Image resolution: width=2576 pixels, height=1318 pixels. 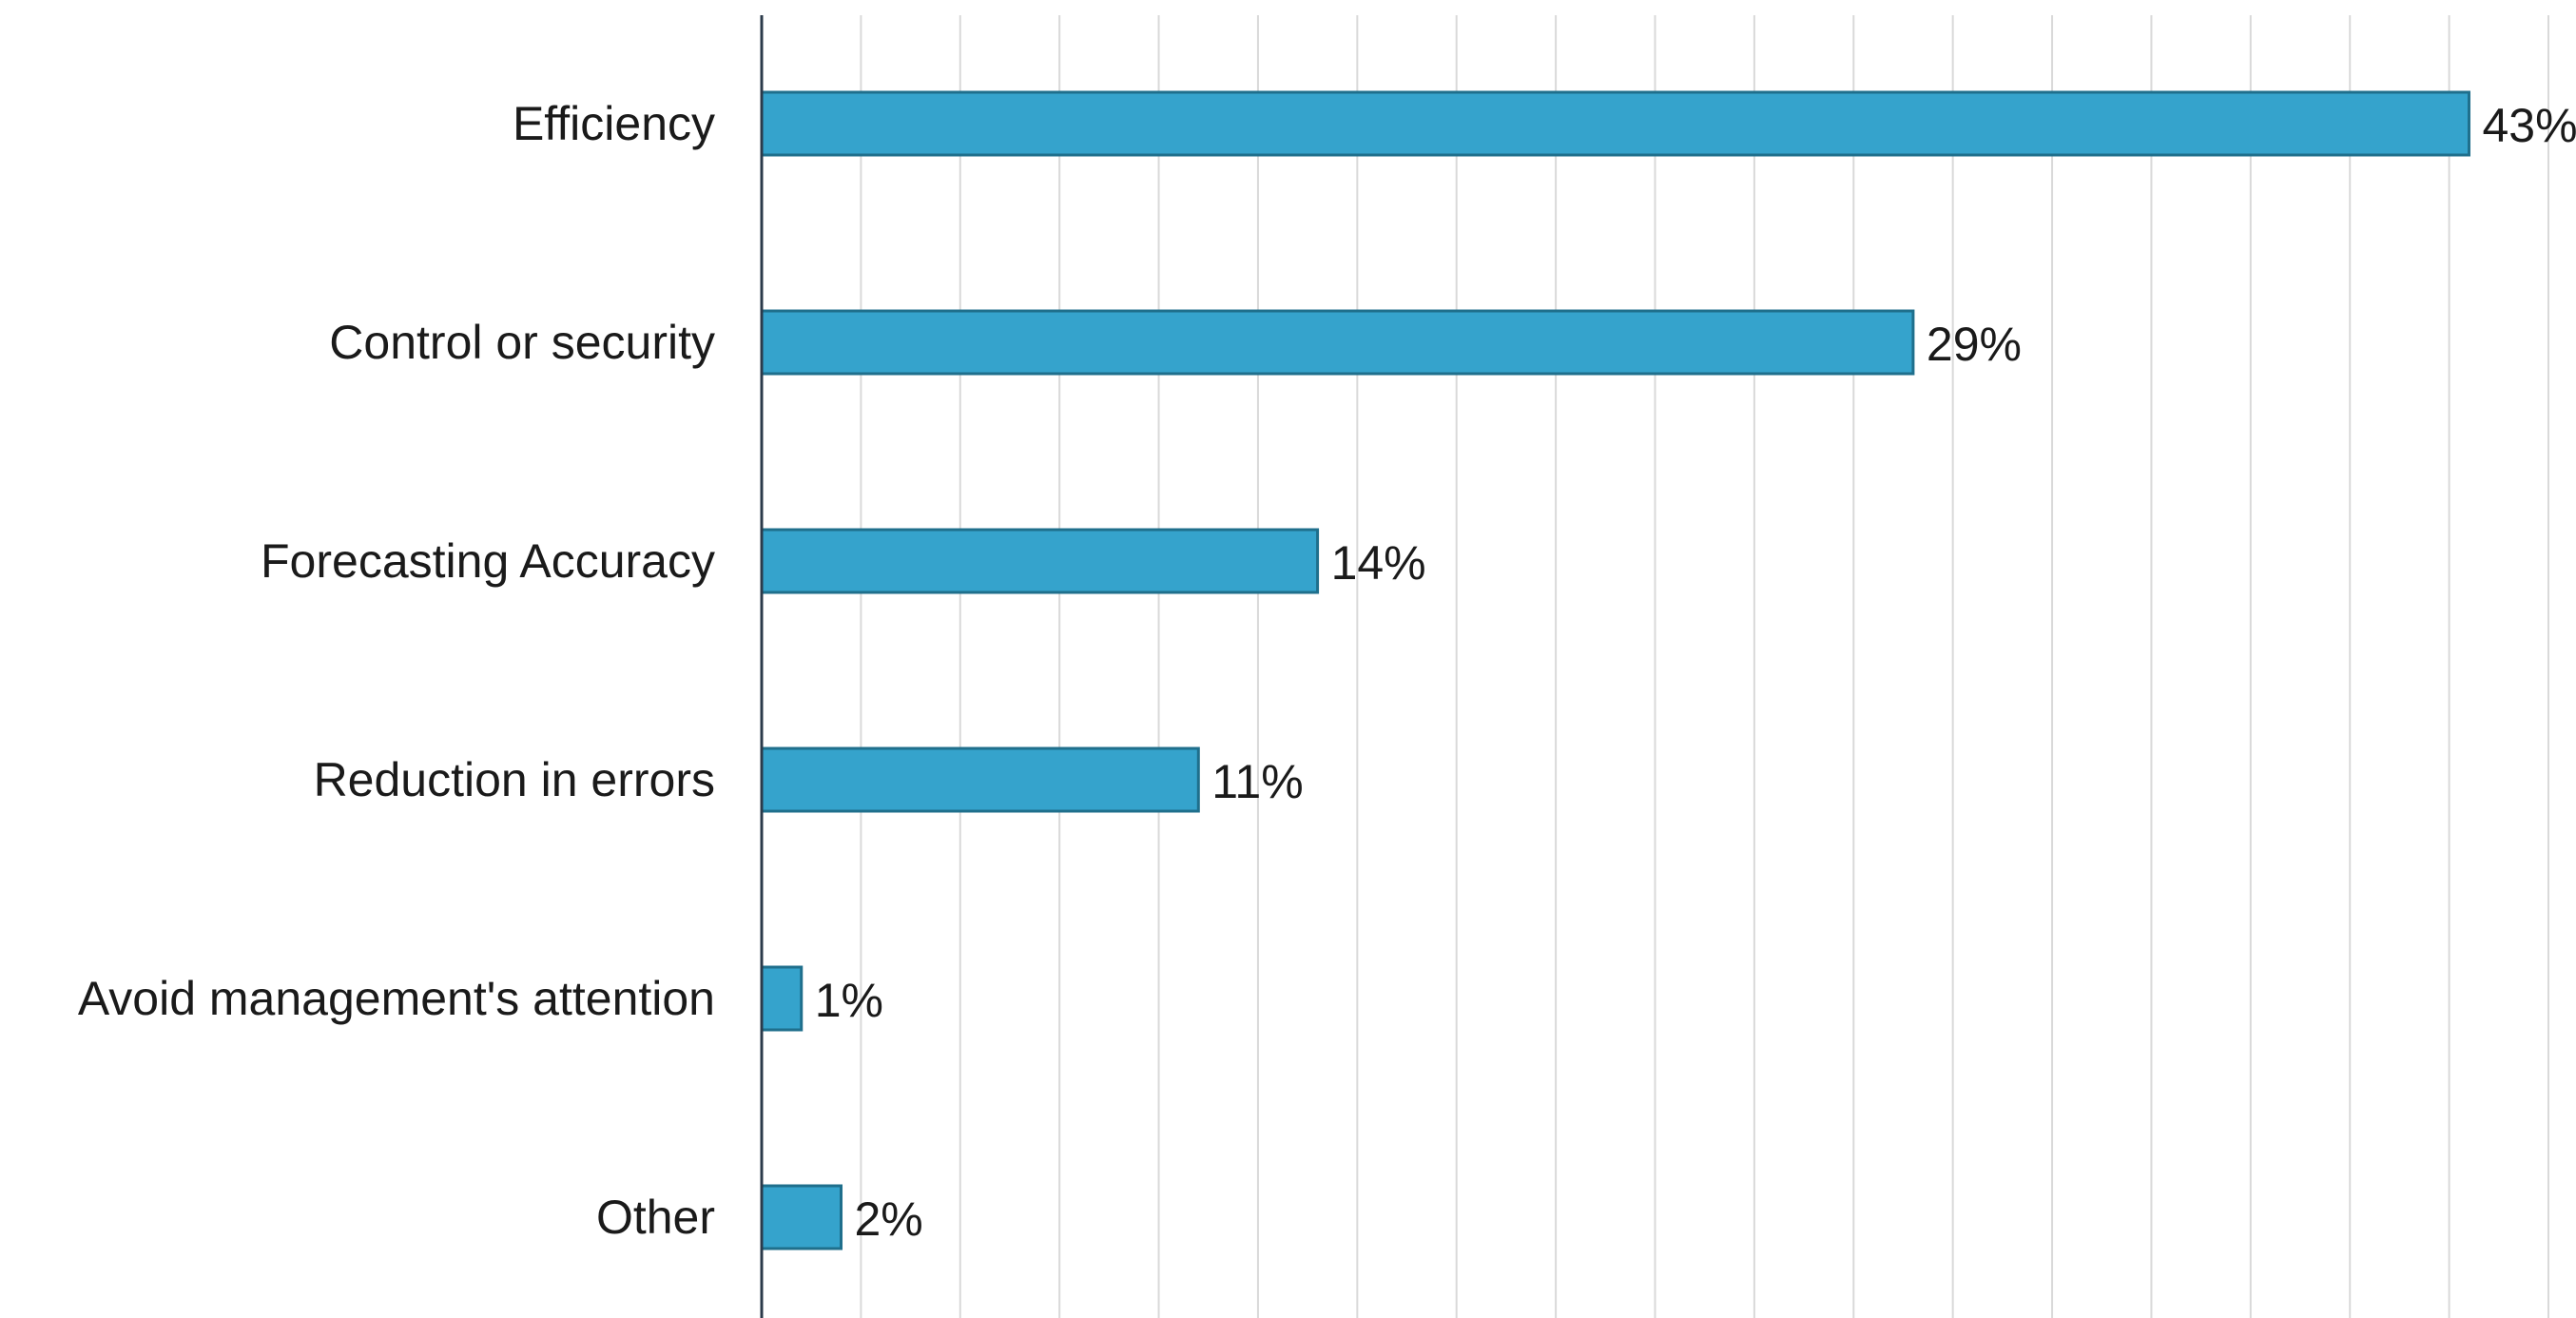 What do you see at coordinates (522, 342) in the screenshot?
I see `category-label: Control or security` at bounding box center [522, 342].